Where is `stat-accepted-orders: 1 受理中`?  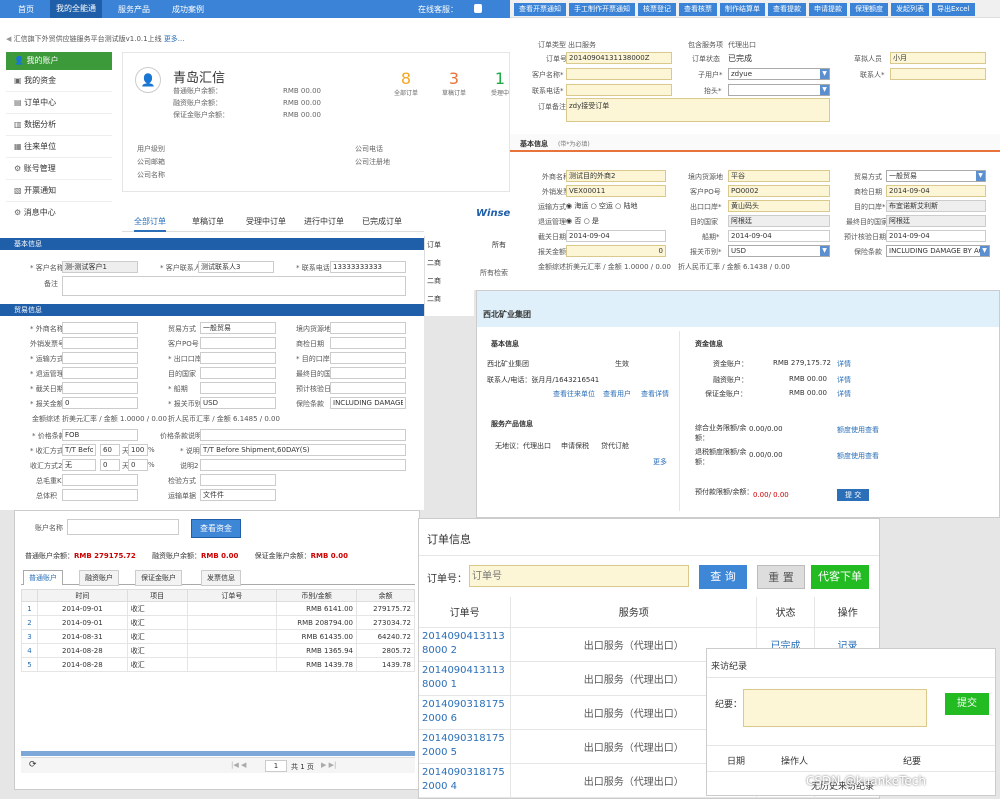 stat-accepted-orders: 1 受理中 is located at coordinates (499, 83).